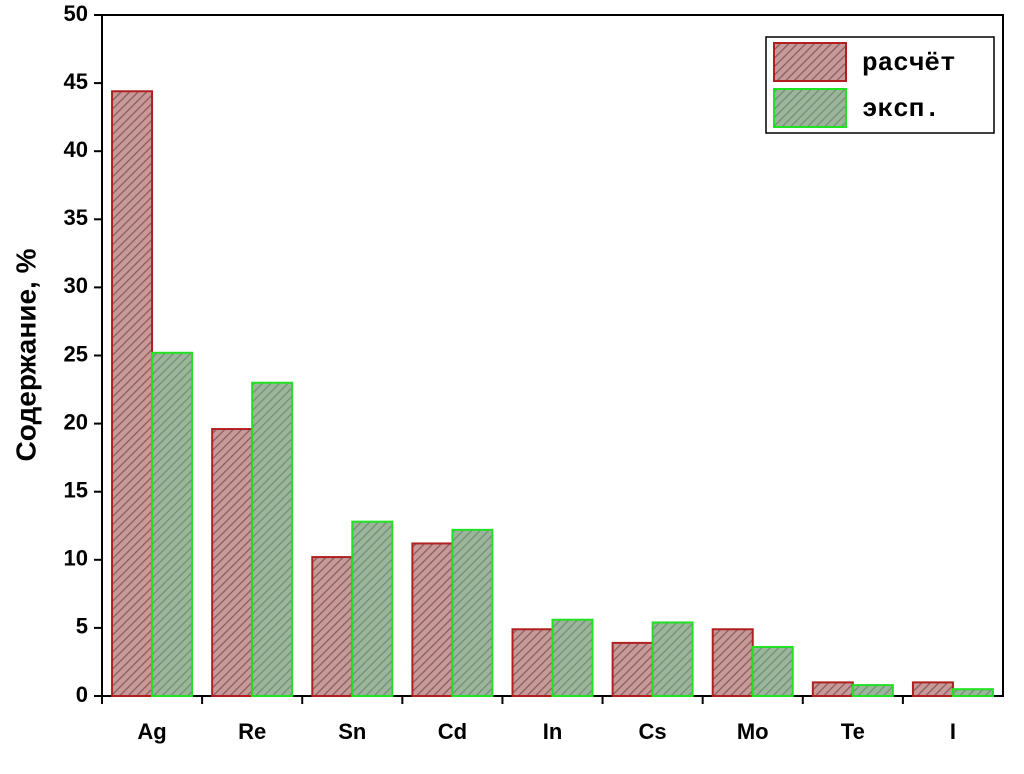  What do you see at coordinates (352, 731) in the screenshot?
I see `x-tick-label: Sn` at bounding box center [352, 731].